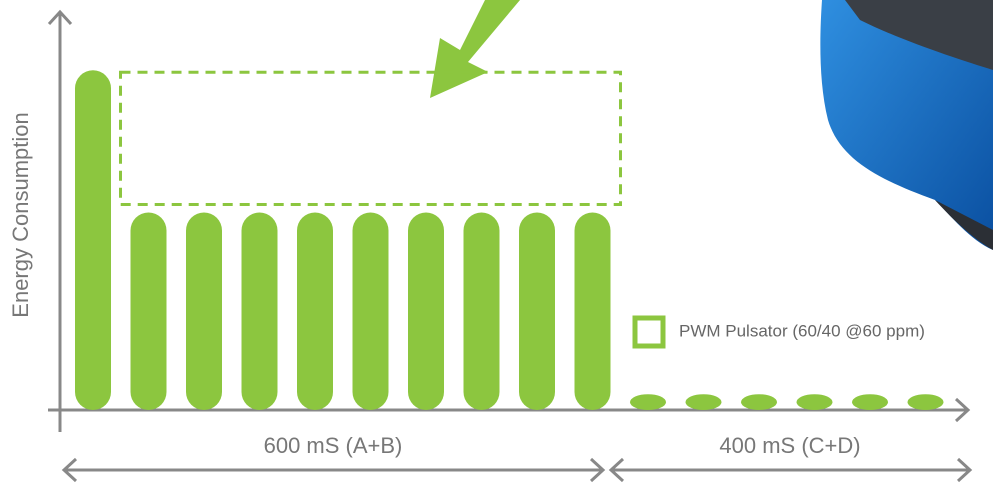  What do you see at coordinates (802, 330) in the screenshot?
I see `legend-label: PWM Pulsator (60/40 @60 ppm)` at bounding box center [802, 330].